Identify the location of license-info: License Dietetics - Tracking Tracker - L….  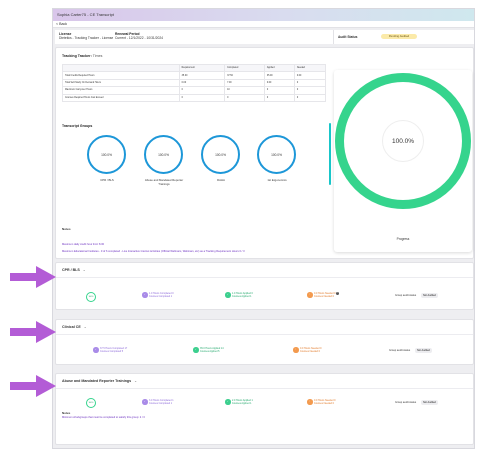
(86, 36).